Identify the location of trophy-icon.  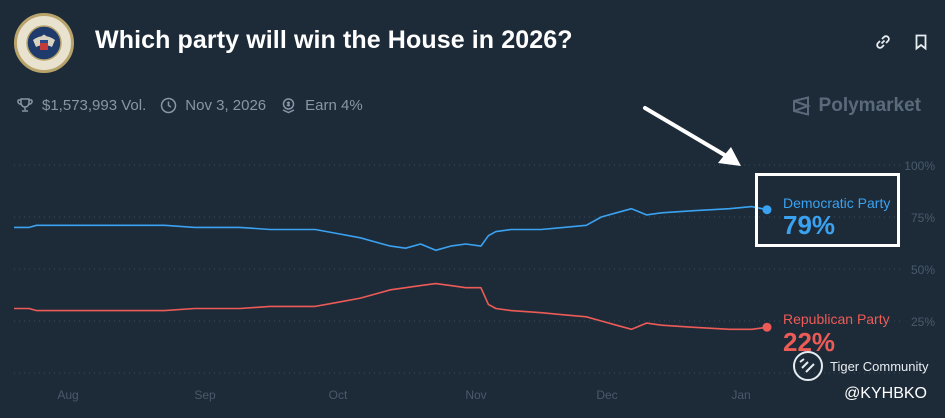
(25, 105).